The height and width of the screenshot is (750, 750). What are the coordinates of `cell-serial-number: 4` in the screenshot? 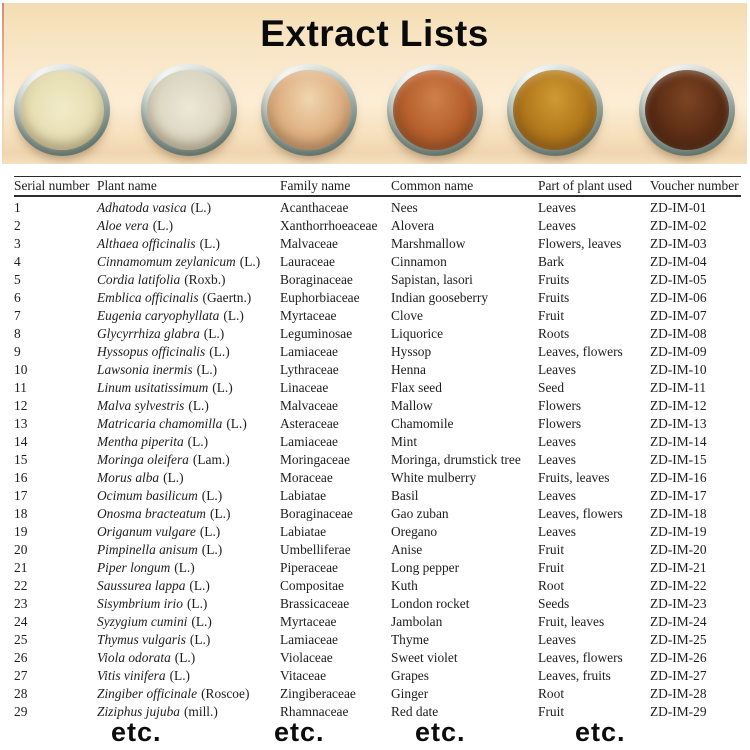 It's located at (17, 261).